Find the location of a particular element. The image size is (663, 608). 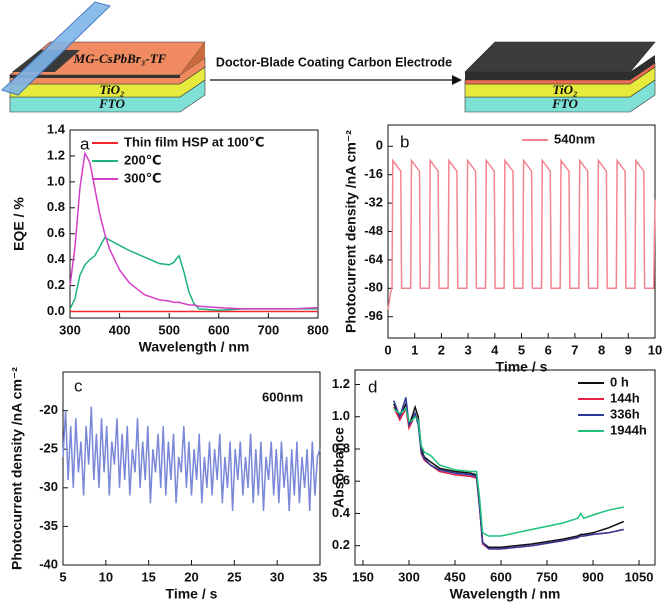

x-tick-label: 7 is located at coordinates (574, 349).